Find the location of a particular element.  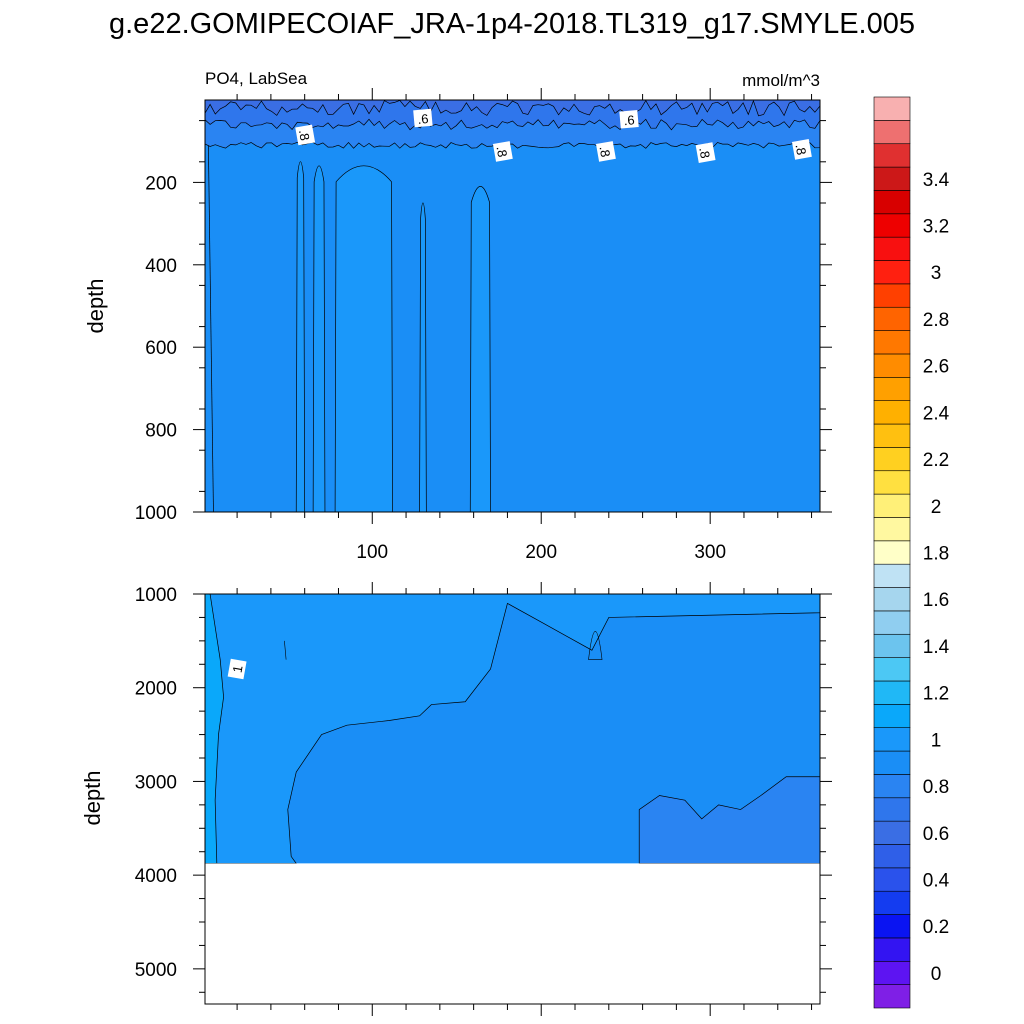

lower-y-axis-label: depth is located at coordinates (92, 797).